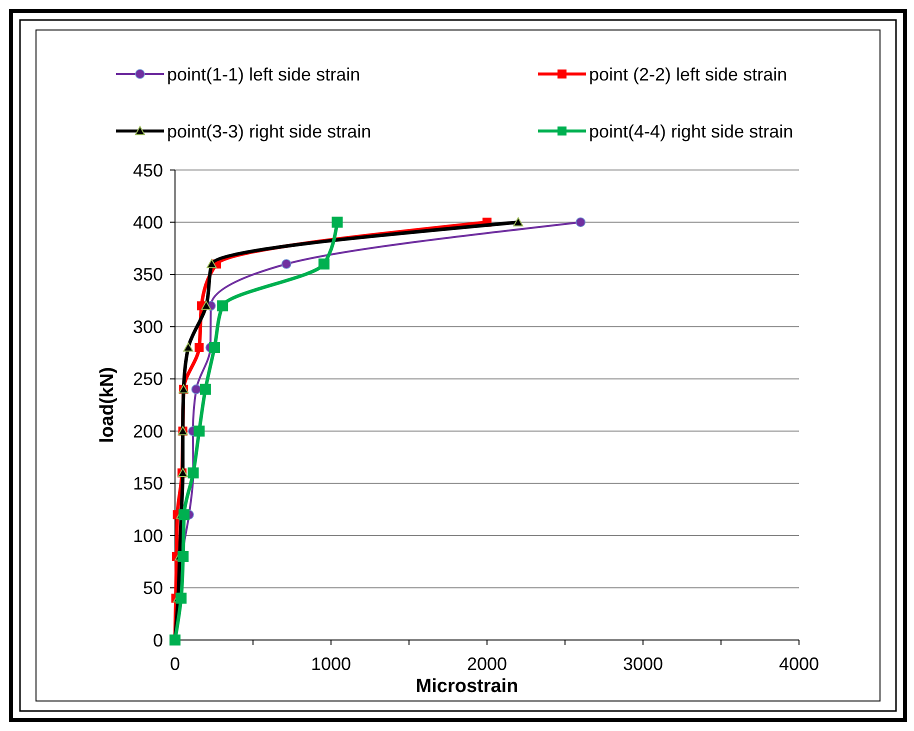 The width and height of the screenshot is (914, 731). What do you see at coordinates (147, 484) in the screenshot?
I see `y-tick-label: 150` at bounding box center [147, 484].